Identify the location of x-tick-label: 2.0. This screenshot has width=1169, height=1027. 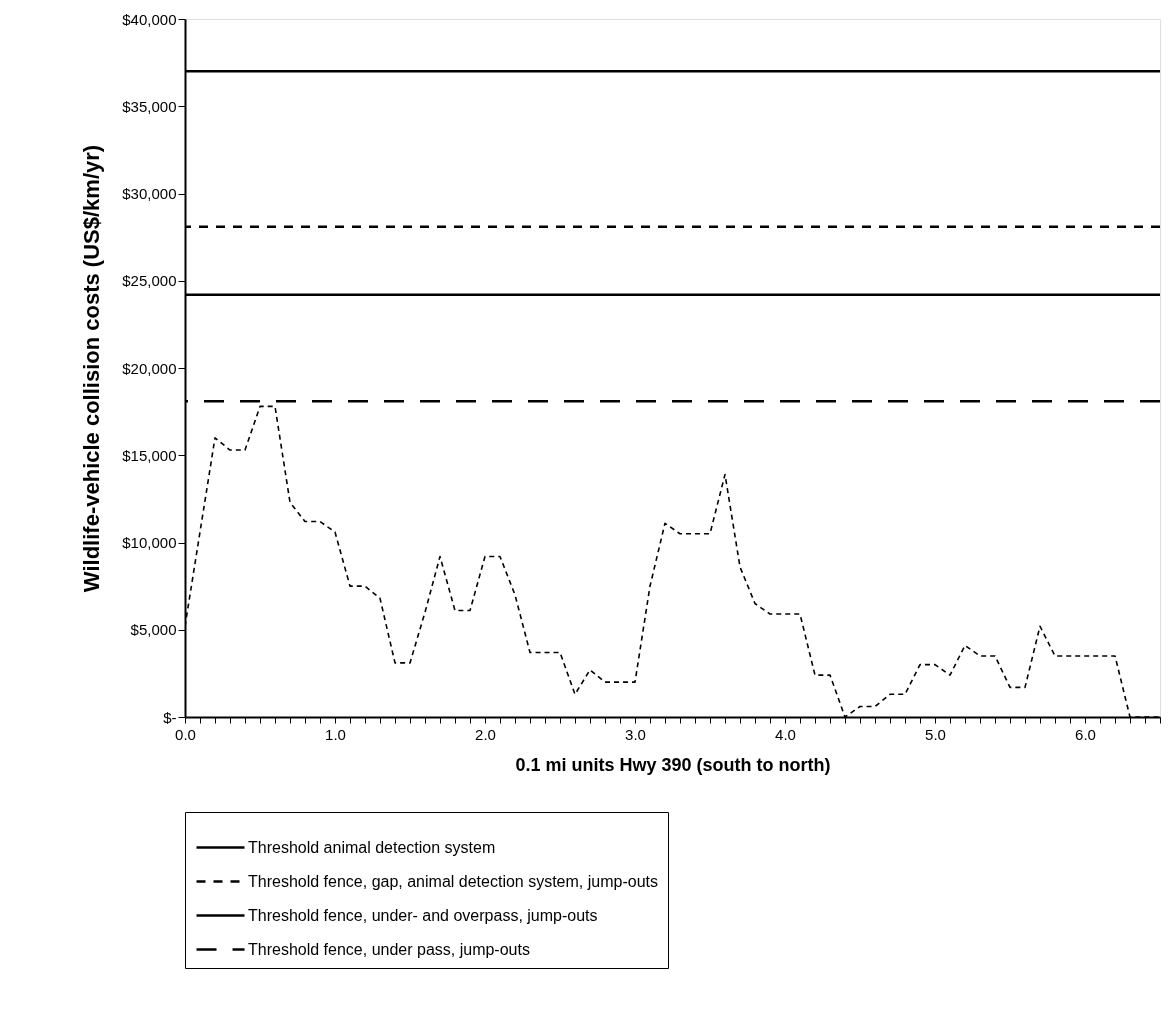
(485, 734).